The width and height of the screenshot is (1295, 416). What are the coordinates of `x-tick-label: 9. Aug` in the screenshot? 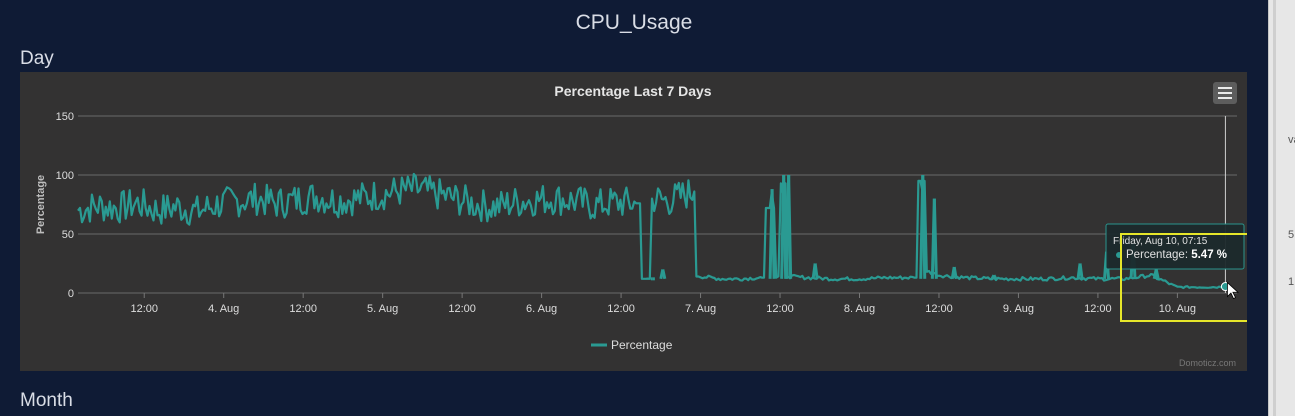 It's located at (1018, 309).